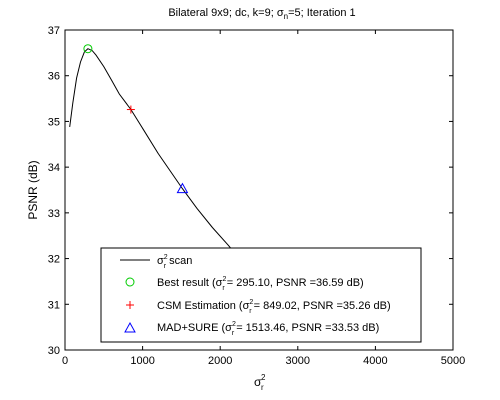  I want to click on y-tick-label-7: 37, so click(54, 31).